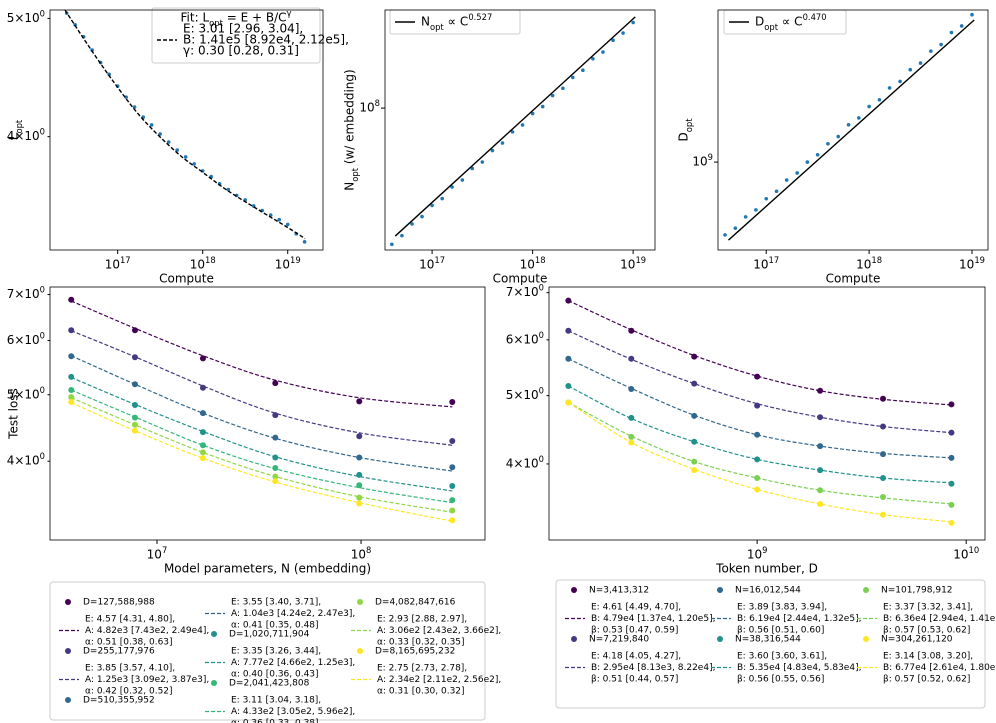 The height and width of the screenshot is (723, 996). What do you see at coordinates (636, 657) in the screenshot?
I see `legend-label: E: 4.18 [4.05, 4.27],` at bounding box center [636, 657].